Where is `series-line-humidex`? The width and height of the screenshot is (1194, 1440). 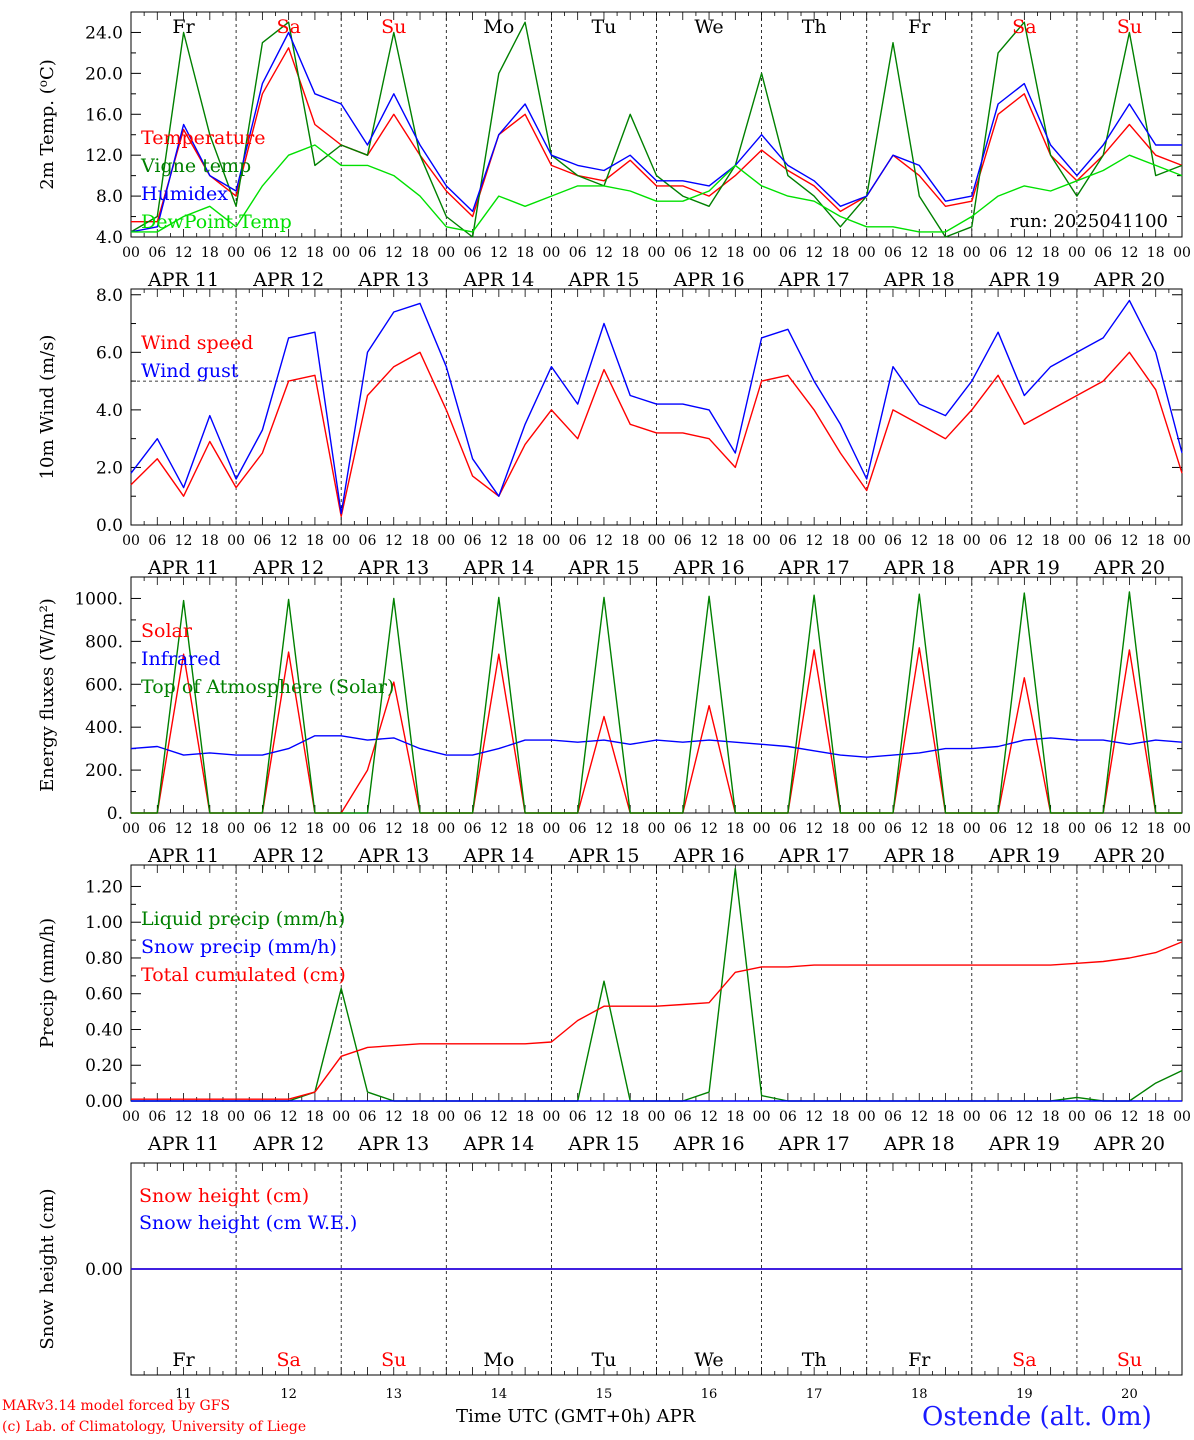
series-line-humidex is located at coordinates (656, 132).